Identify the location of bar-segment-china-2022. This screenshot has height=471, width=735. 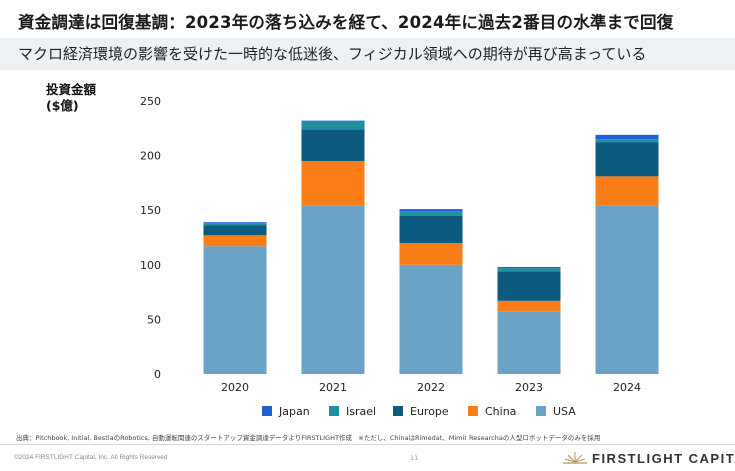
(431, 253).